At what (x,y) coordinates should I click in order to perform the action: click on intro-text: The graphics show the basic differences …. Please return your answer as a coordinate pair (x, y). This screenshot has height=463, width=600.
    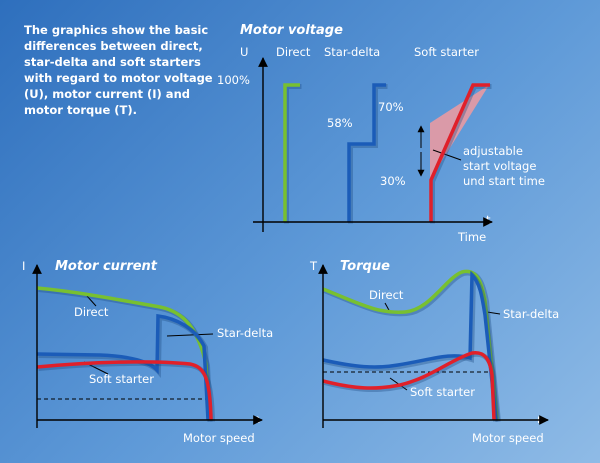
    Looking at the image, I should click on (118, 70).